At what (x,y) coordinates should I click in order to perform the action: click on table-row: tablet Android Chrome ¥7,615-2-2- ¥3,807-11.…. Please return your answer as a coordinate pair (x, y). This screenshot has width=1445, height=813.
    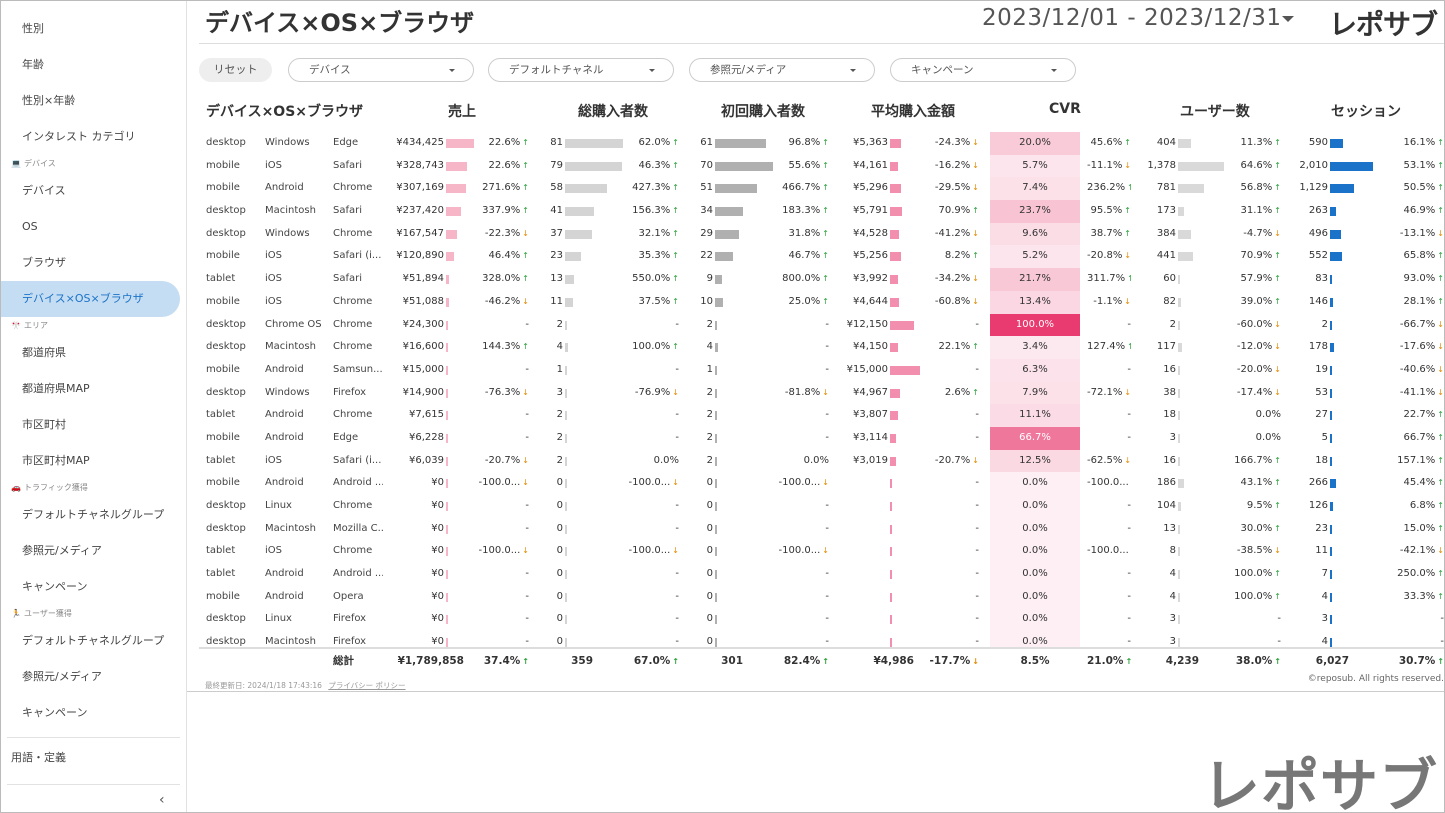
    Looking at the image, I should click on (821, 415).